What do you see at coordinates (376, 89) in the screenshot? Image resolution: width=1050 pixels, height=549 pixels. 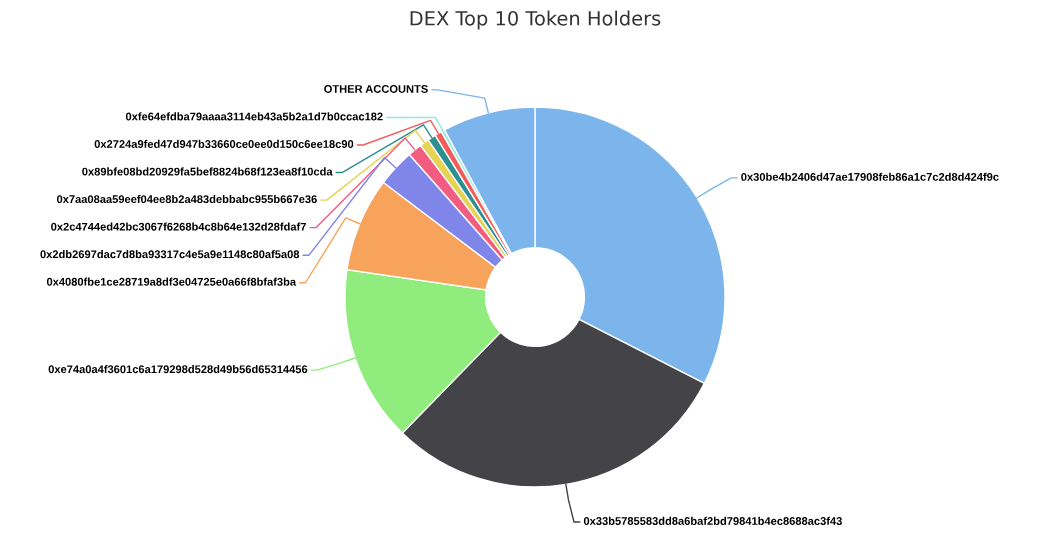 I see `slice-label: OTHER ACCOUNTS` at bounding box center [376, 89].